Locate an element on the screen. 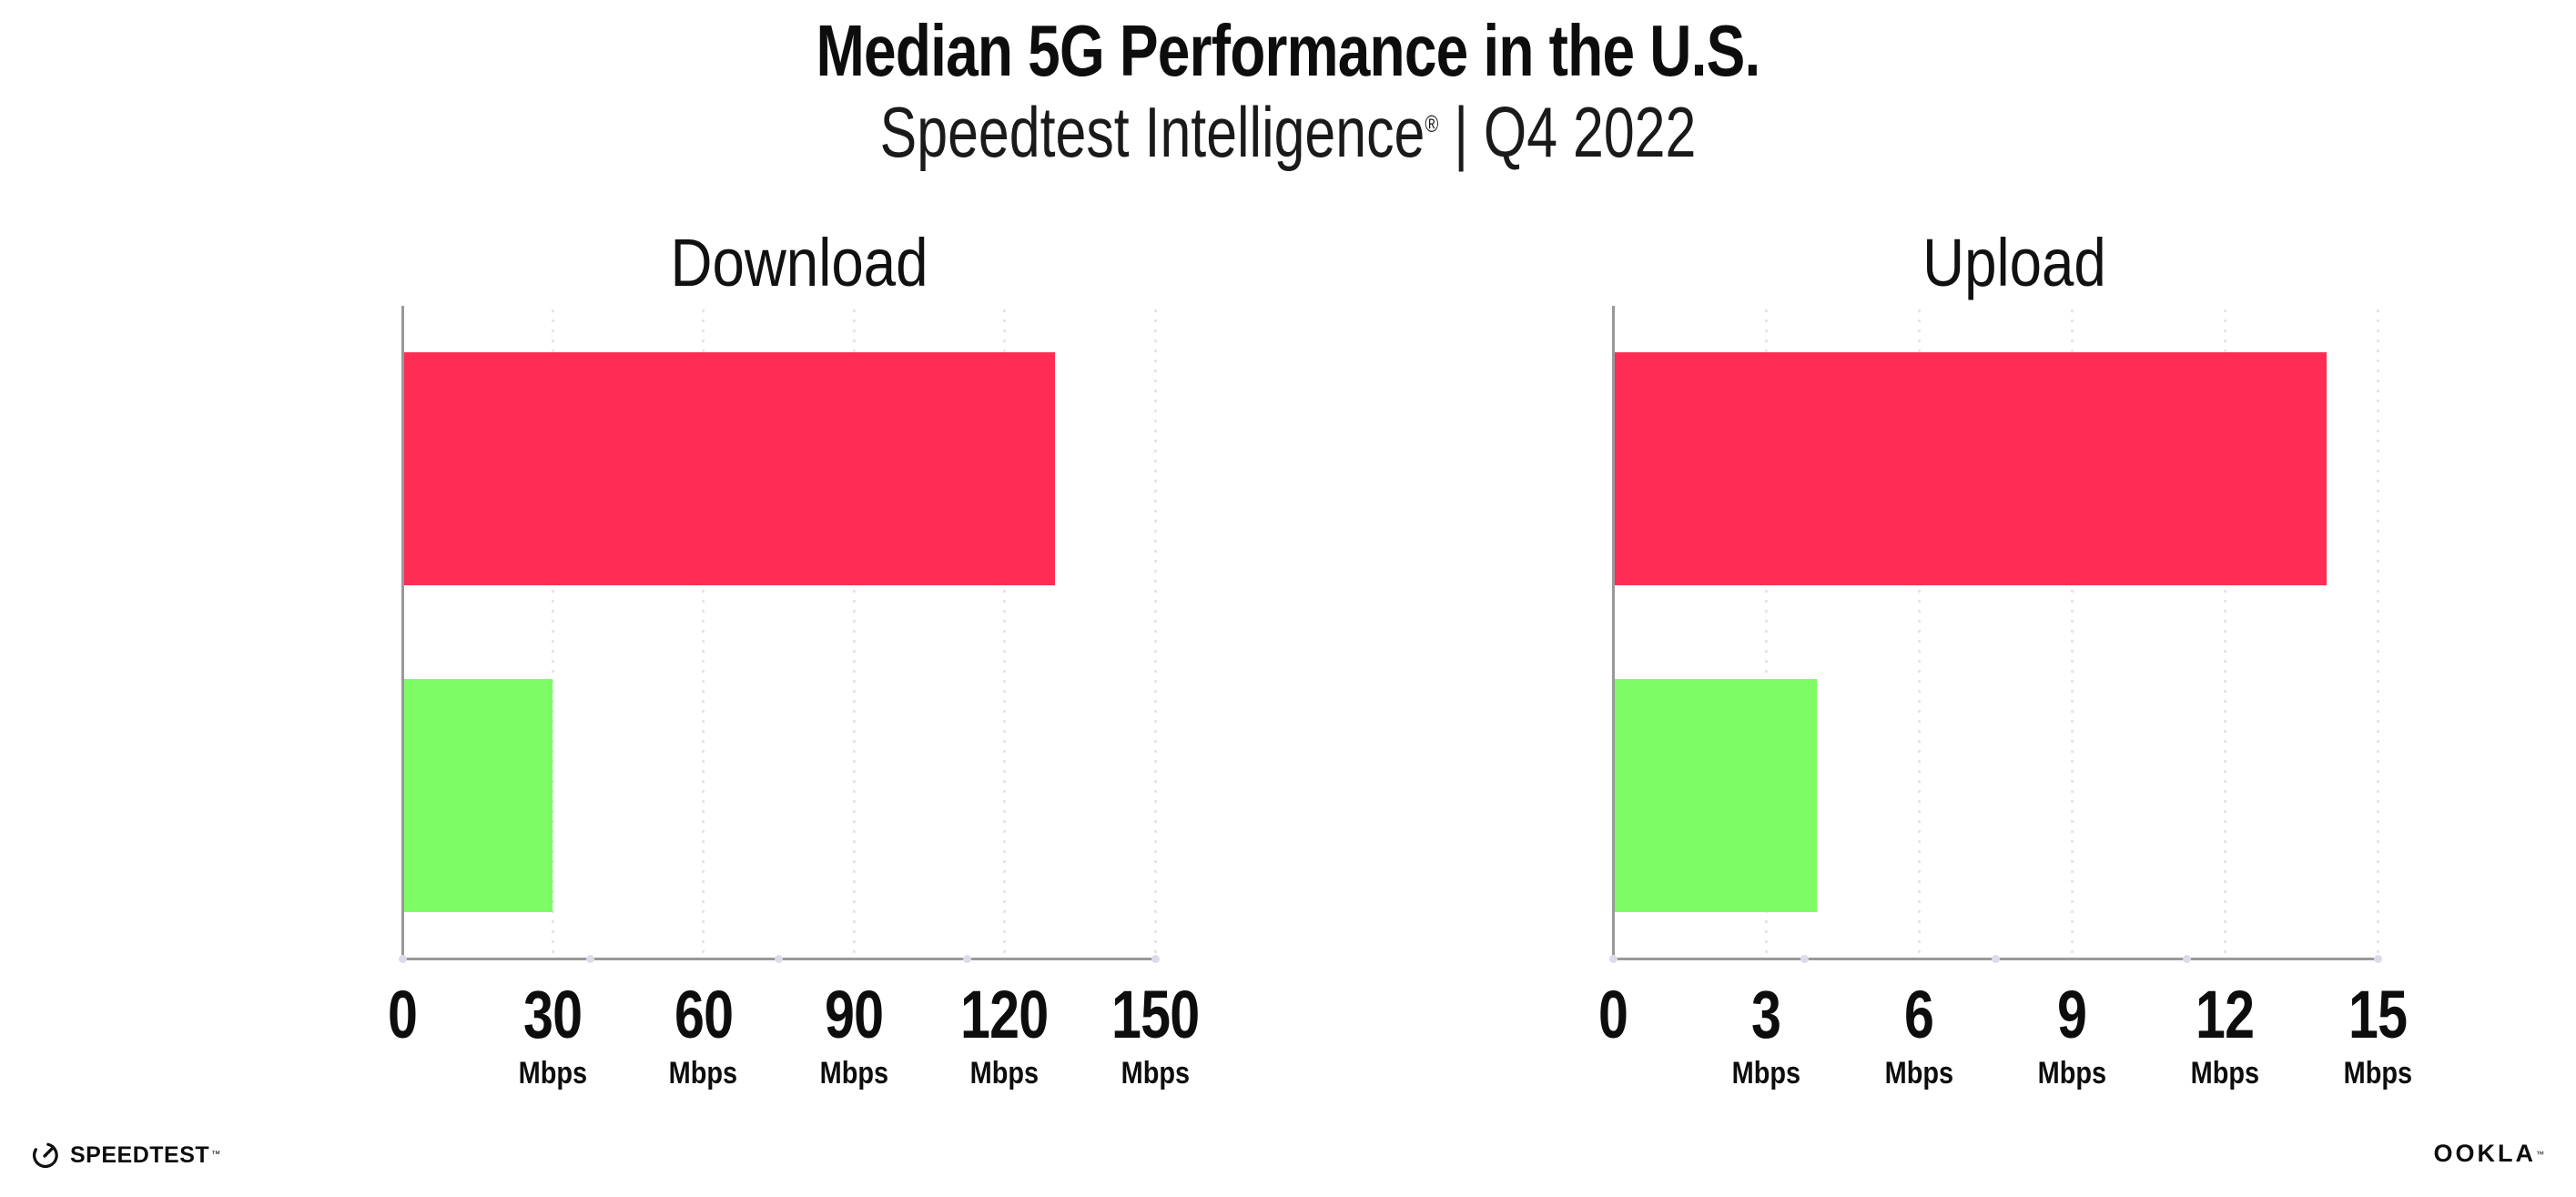 Image resolution: width=2576 pixels, height=1197 pixels. ookla-logo: OOKLA ™ is located at coordinates (2489, 1153).